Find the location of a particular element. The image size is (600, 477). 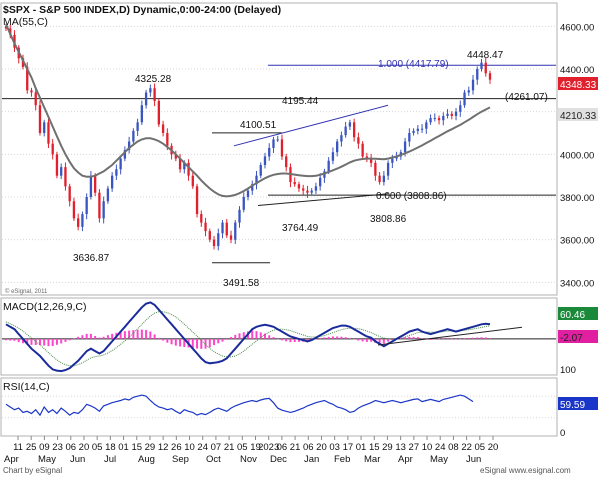

month-label: Oct is located at coordinates (213, 459).